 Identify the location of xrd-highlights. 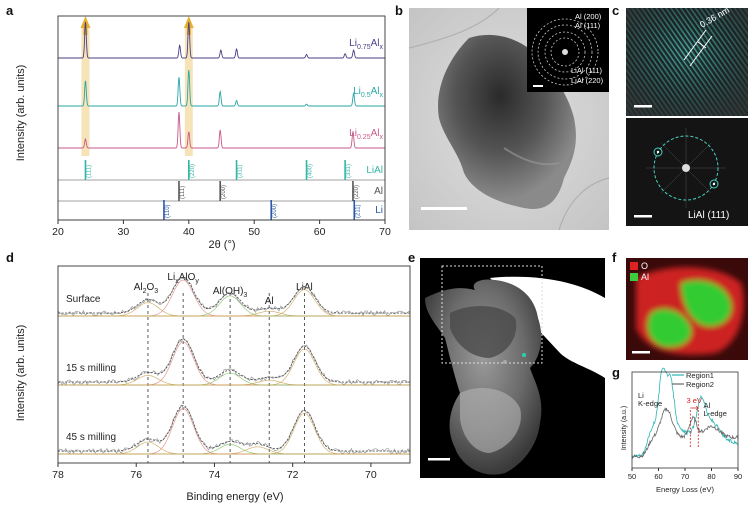
(137, 86).